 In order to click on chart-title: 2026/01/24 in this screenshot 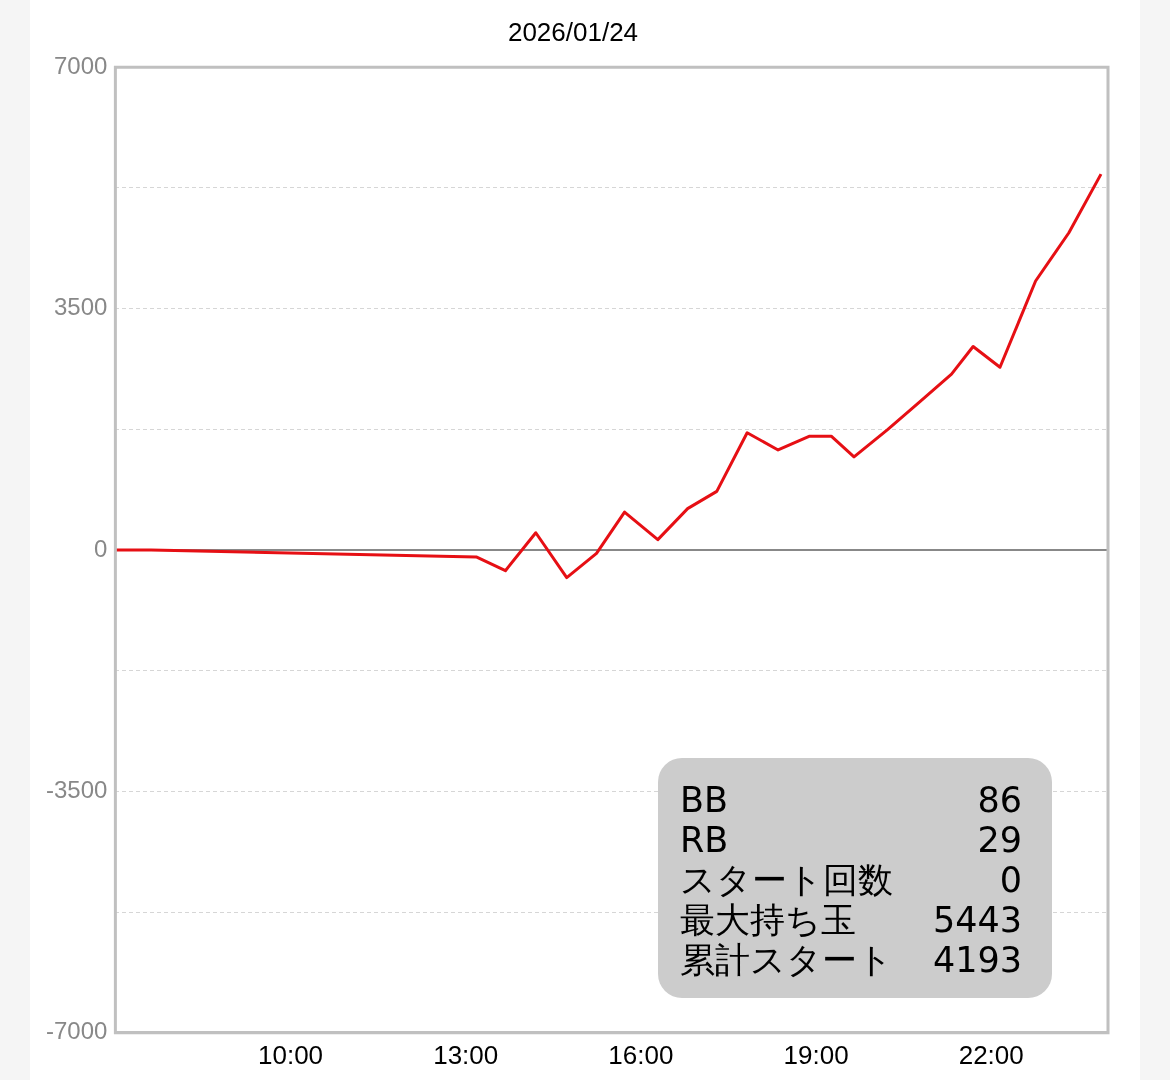, I will do `click(573, 31)`.